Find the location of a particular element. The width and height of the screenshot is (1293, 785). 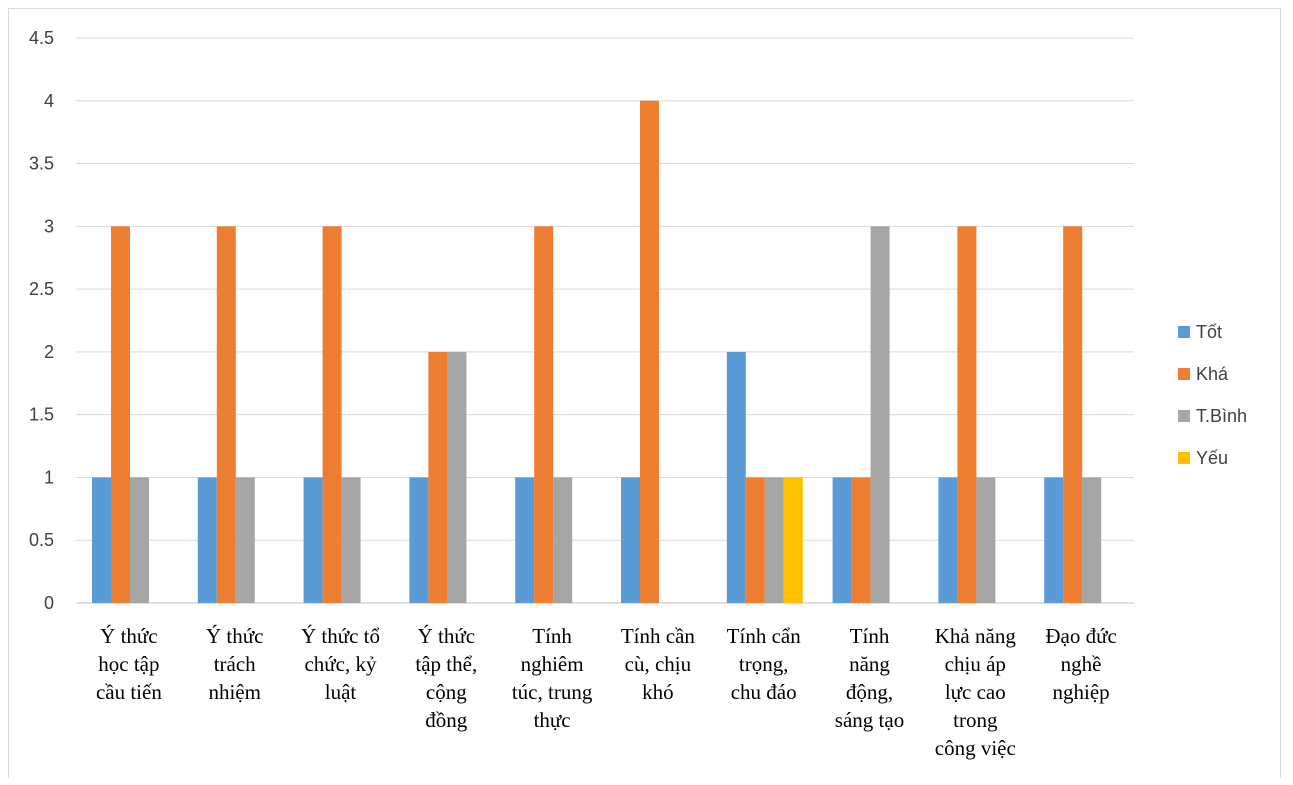

x-tick-label: cù, chịu is located at coordinates (658, 664).